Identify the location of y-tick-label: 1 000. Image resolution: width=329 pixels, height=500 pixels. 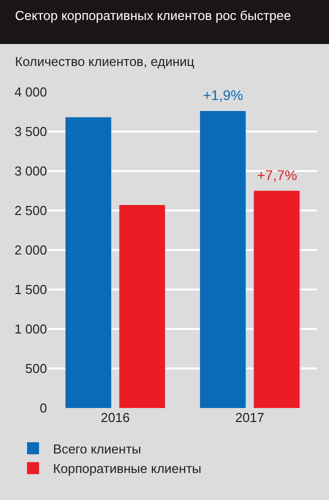
(30, 329).